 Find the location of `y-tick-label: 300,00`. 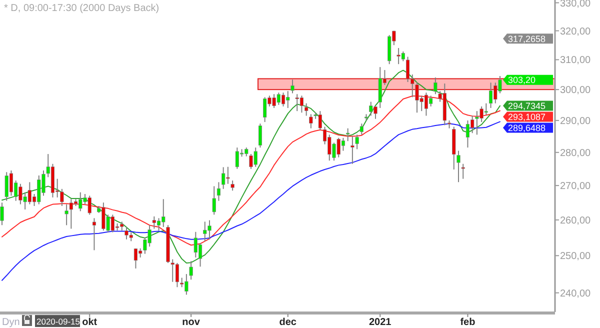

y-tick-label: 300,00 is located at coordinates (576, 90).